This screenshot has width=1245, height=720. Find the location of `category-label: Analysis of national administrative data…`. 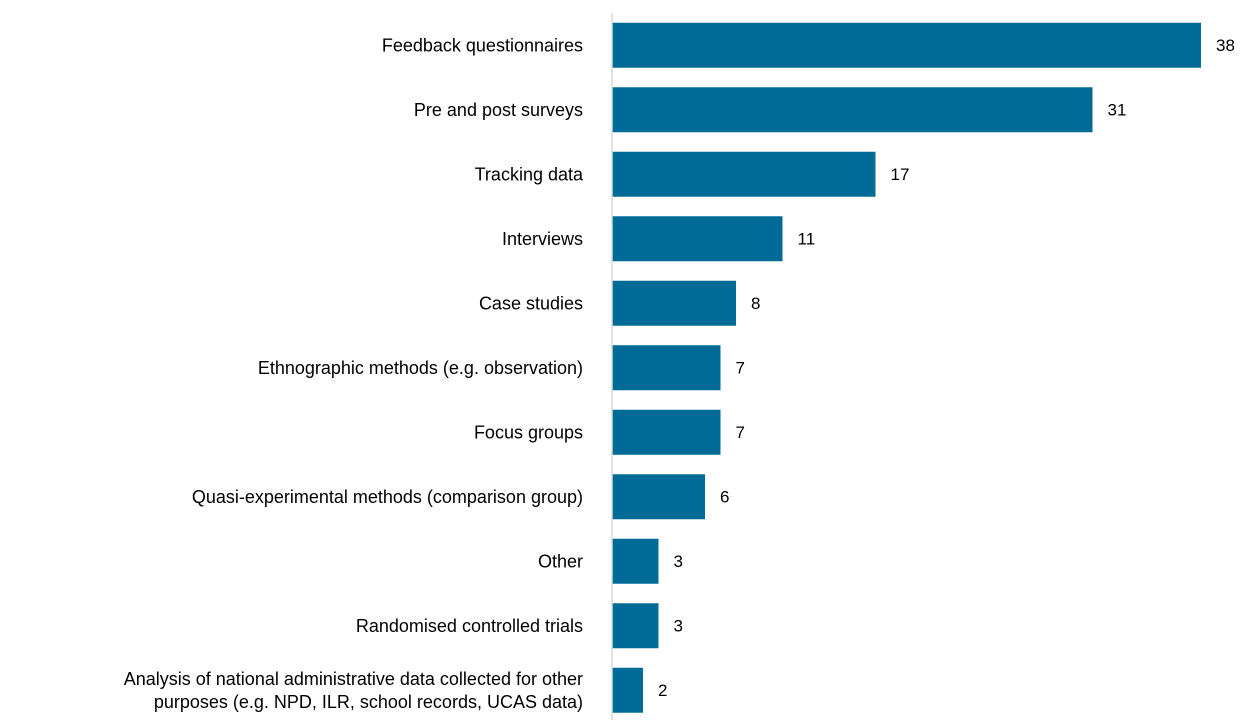

category-label: Analysis of national administrative data… is located at coordinates (353, 679).